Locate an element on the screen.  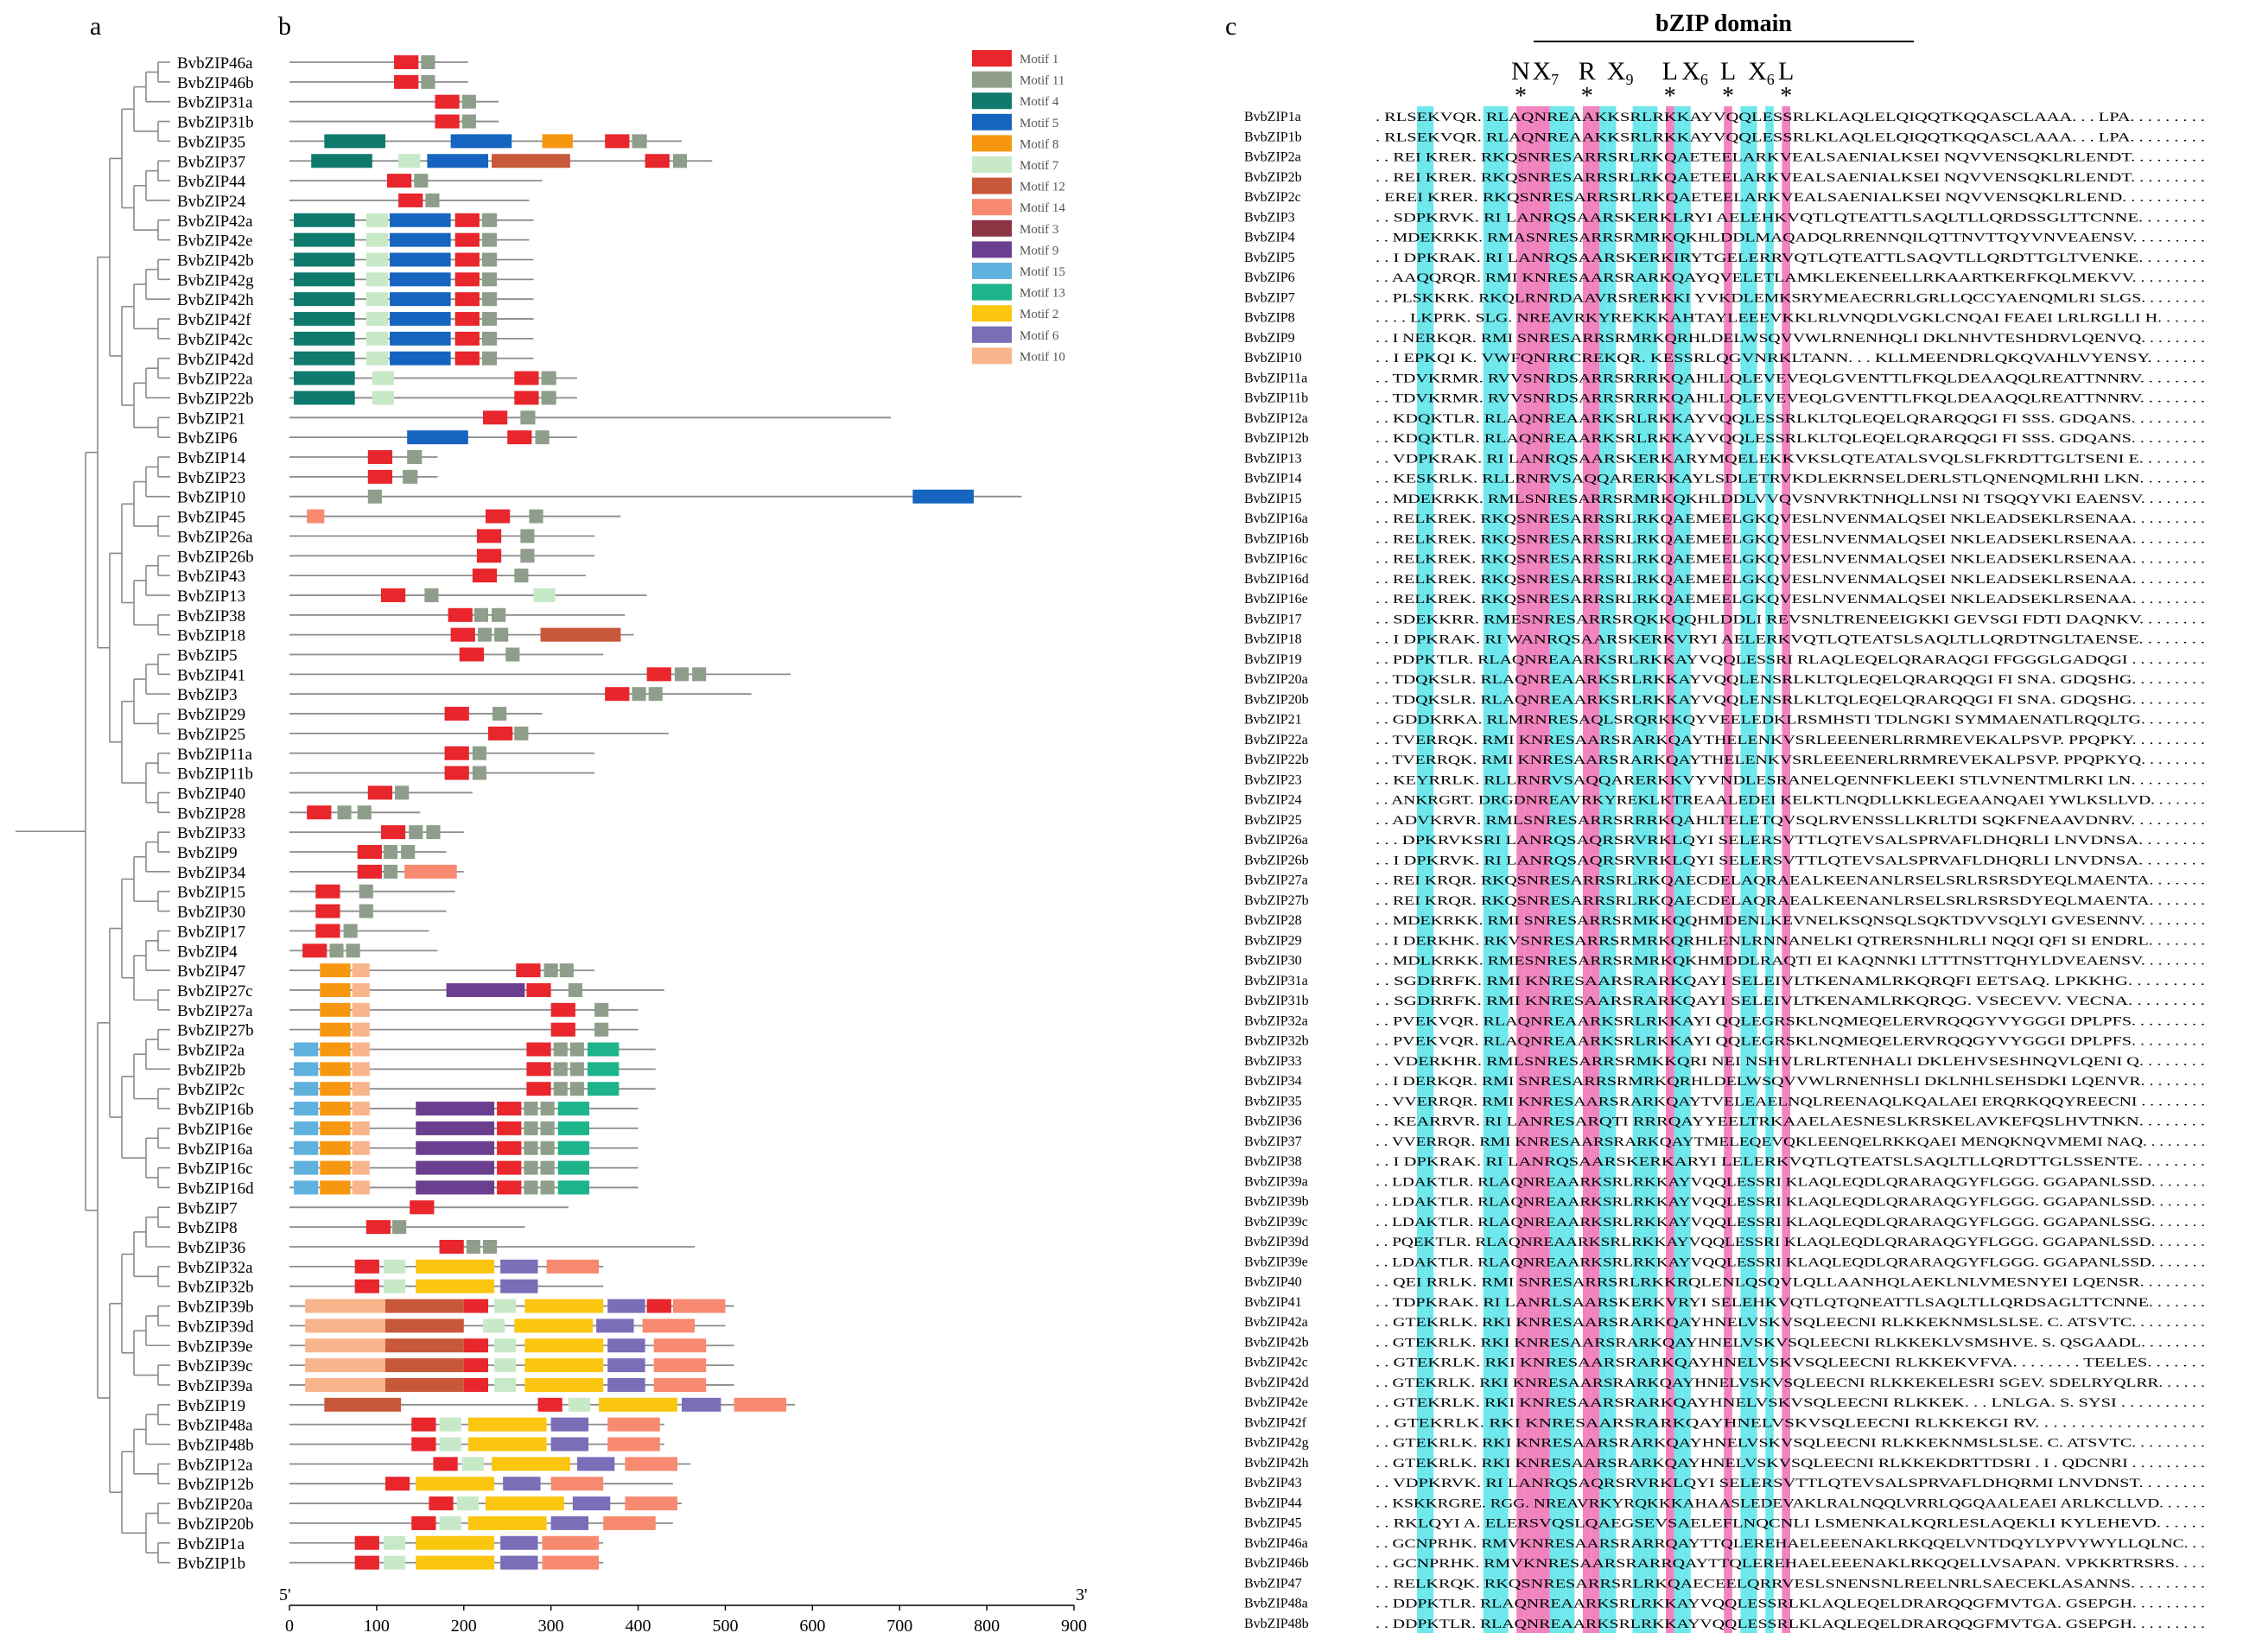
gene-label: BvbZIP46b is located at coordinates (215, 83).